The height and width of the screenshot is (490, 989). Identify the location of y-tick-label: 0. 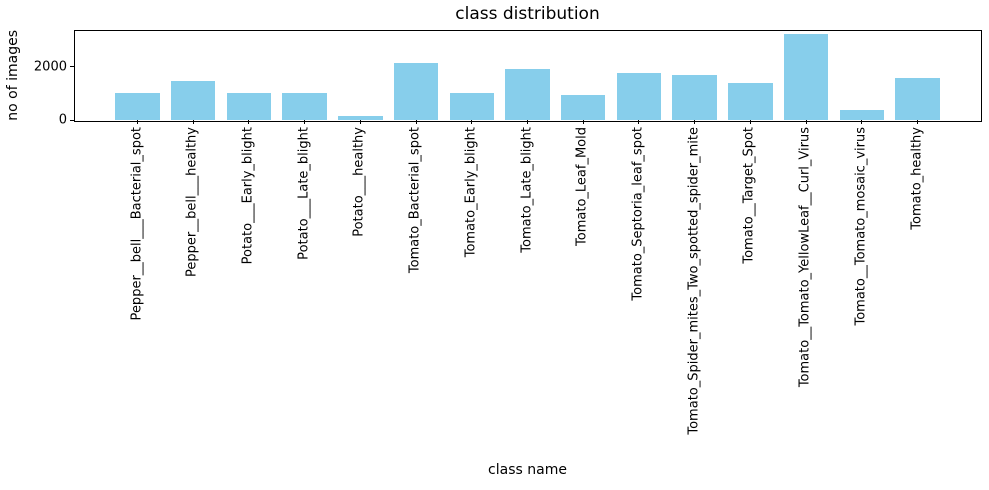
(62, 120).